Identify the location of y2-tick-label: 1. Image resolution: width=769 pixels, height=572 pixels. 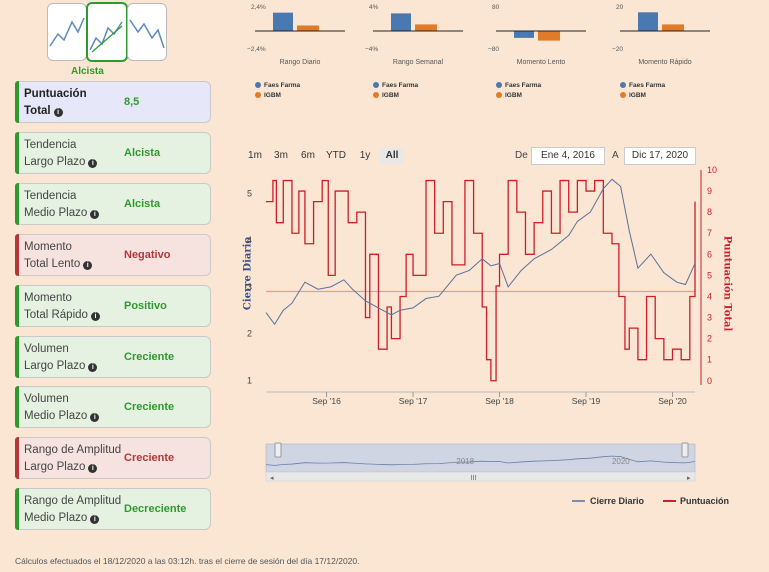
(709, 360).